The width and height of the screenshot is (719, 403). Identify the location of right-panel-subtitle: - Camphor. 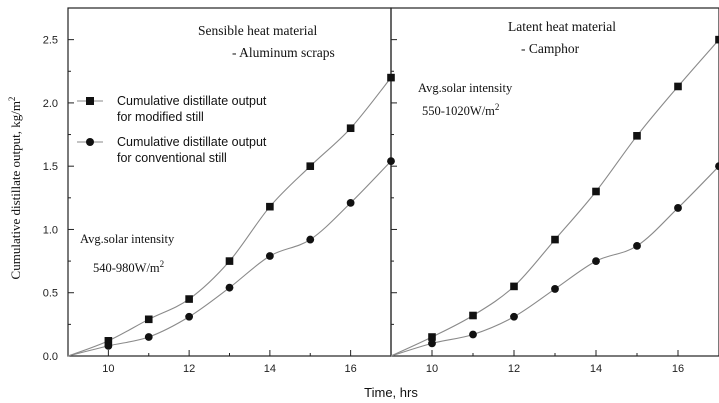
(550, 48).